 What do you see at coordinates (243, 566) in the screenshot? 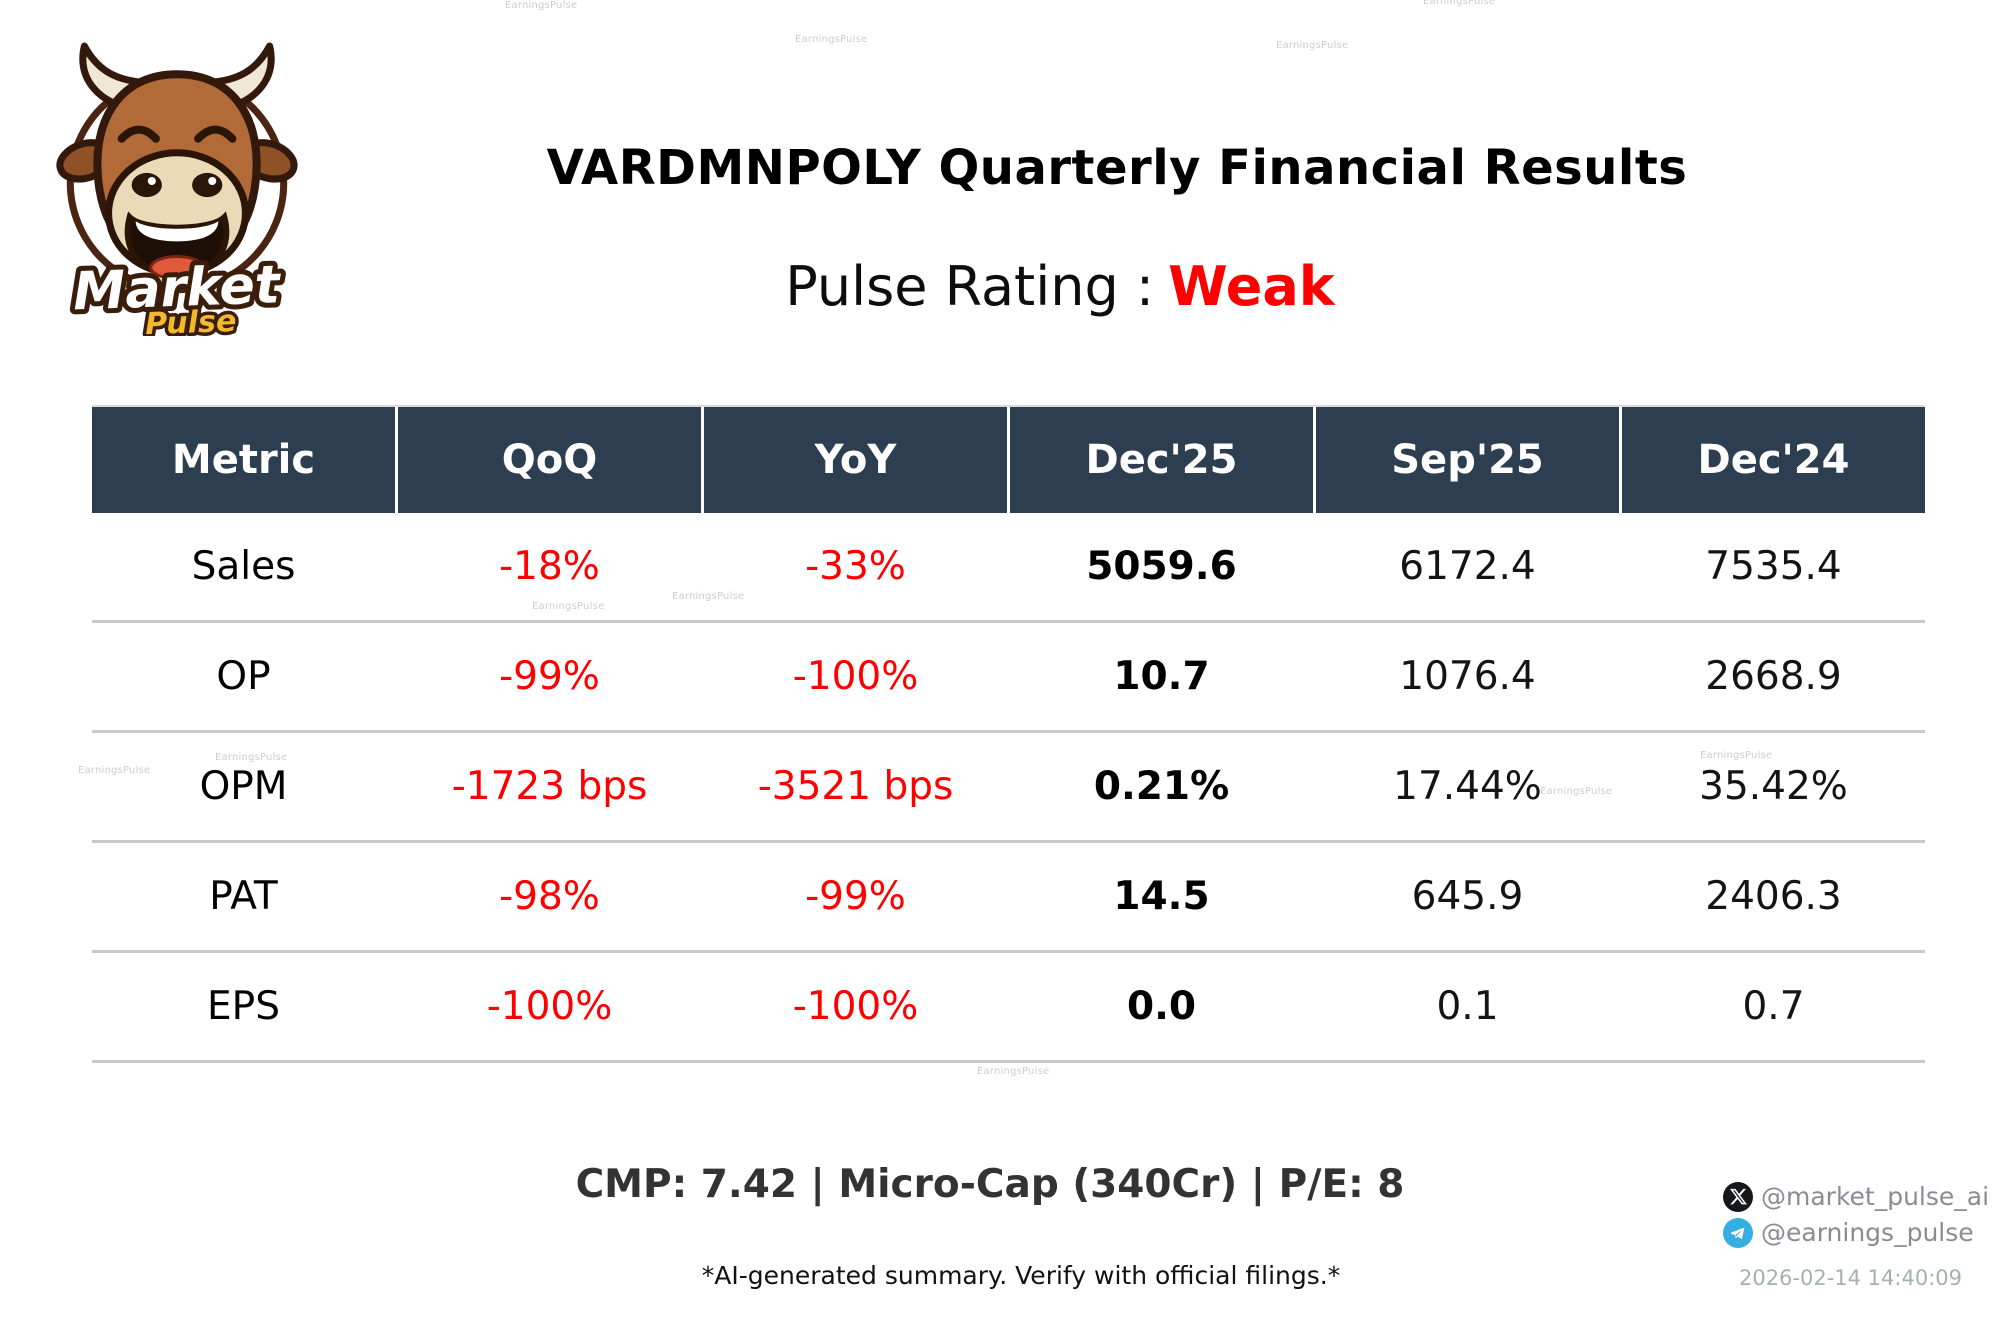
I see `metric-label: Sales` at bounding box center [243, 566].